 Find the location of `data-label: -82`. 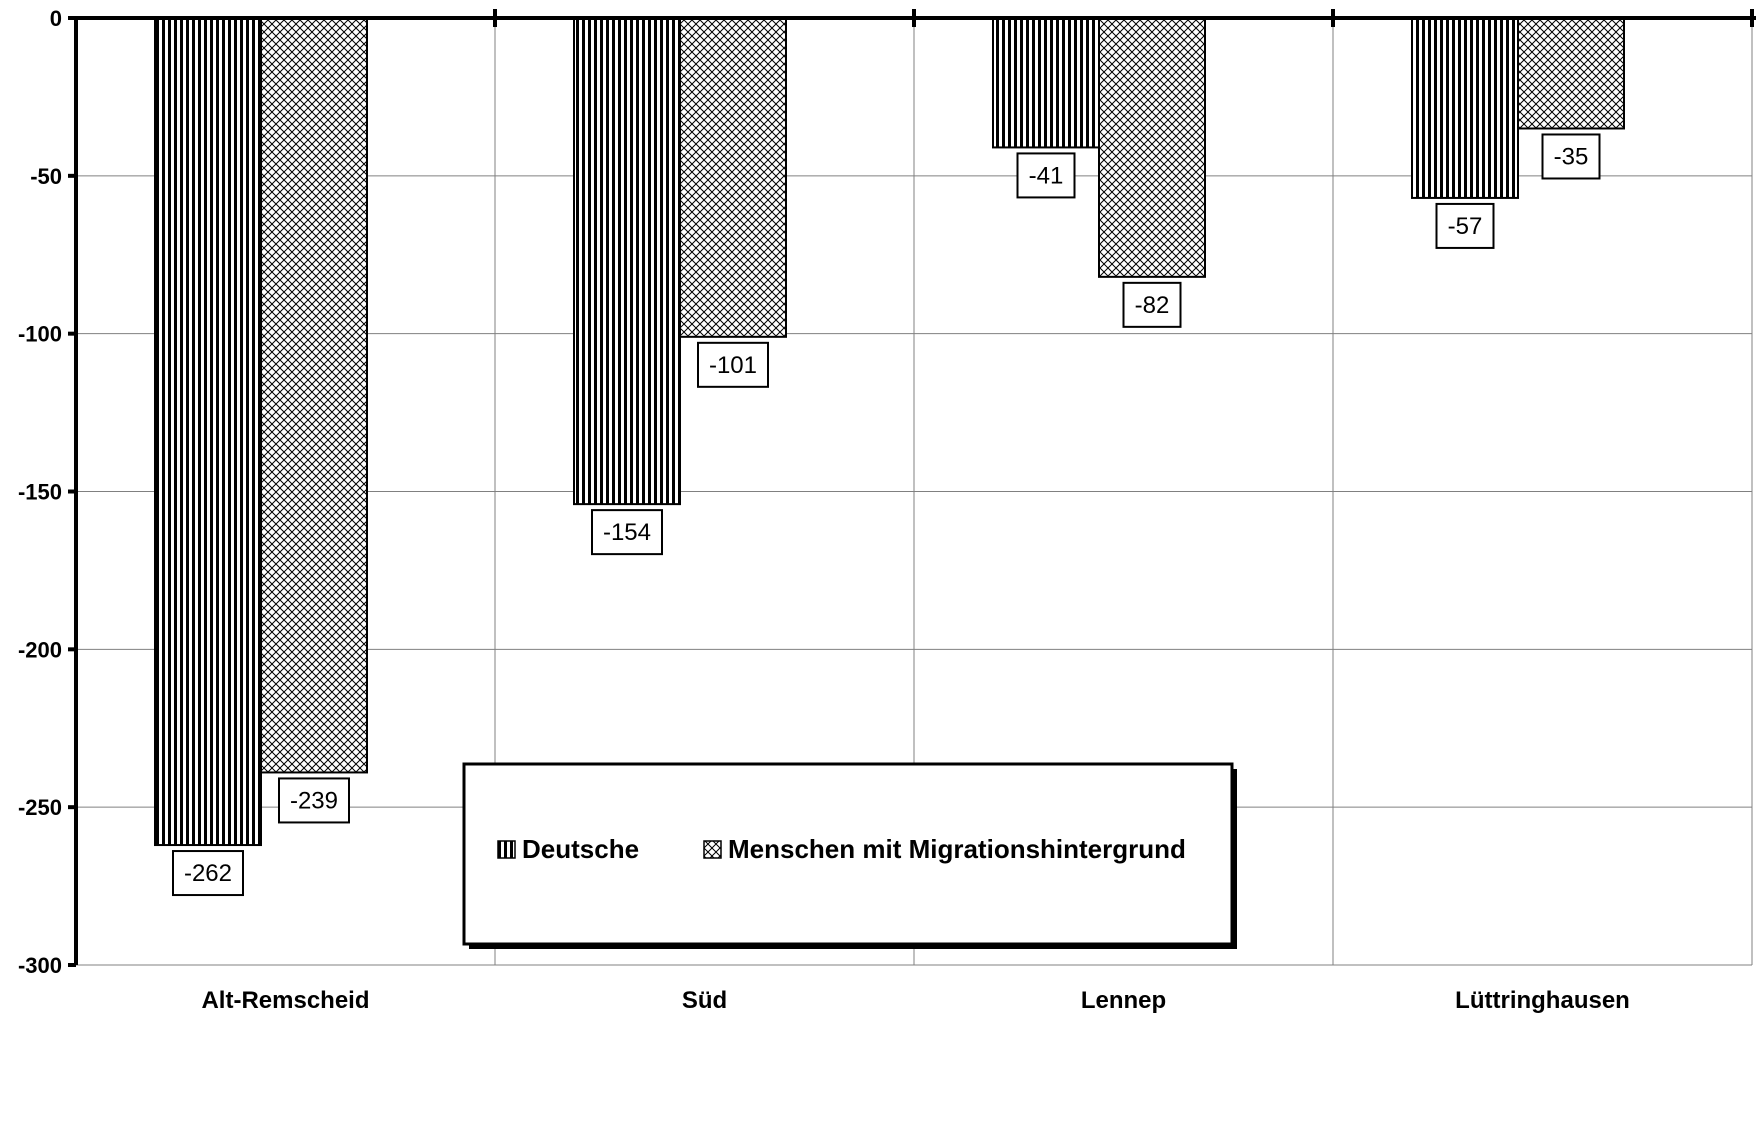

data-label: -82 is located at coordinates (1152, 304).